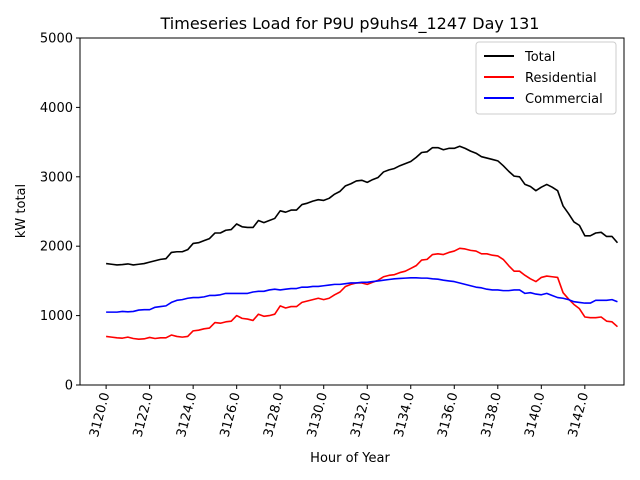 The width and height of the screenshot is (640, 480). What do you see at coordinates (318, 415) in the screenshot?
I see `x-tick-label: 3130.0` at bounding box center [318, 415].